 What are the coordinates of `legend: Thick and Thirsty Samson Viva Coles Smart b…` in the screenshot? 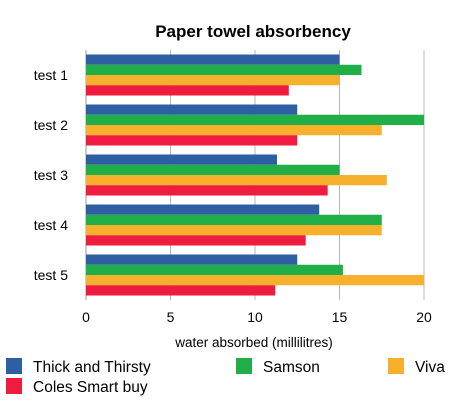 It's located at (225, 377).